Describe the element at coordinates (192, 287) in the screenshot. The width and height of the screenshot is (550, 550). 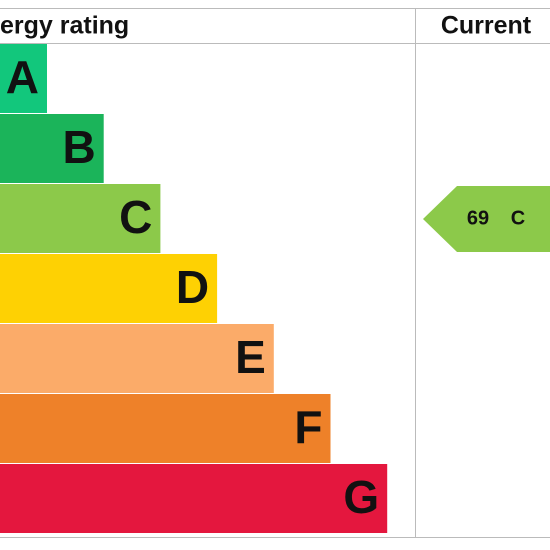
I see `band-letter: D` at that location.